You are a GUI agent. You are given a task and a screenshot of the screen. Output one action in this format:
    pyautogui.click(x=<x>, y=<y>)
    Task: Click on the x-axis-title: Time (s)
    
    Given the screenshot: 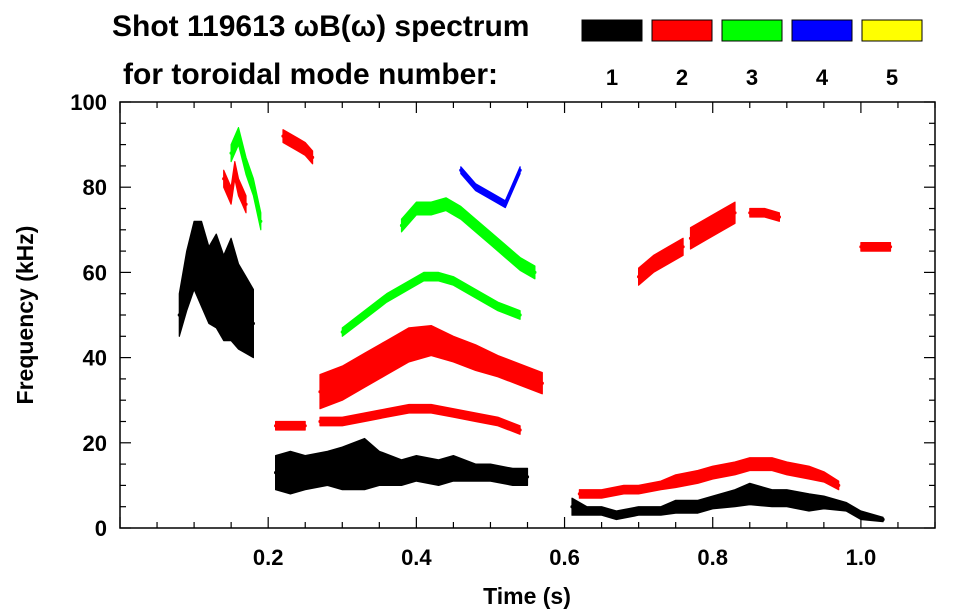 What is the action you would take?
    pyautogui.click(x=527, y=596)
    